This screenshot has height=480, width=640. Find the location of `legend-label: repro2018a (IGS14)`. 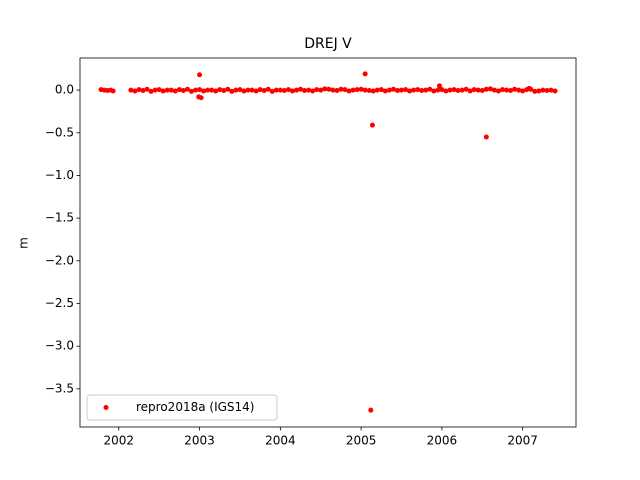

legend-label: repro2018a (IGS14) is located at coordinates (195, 407).